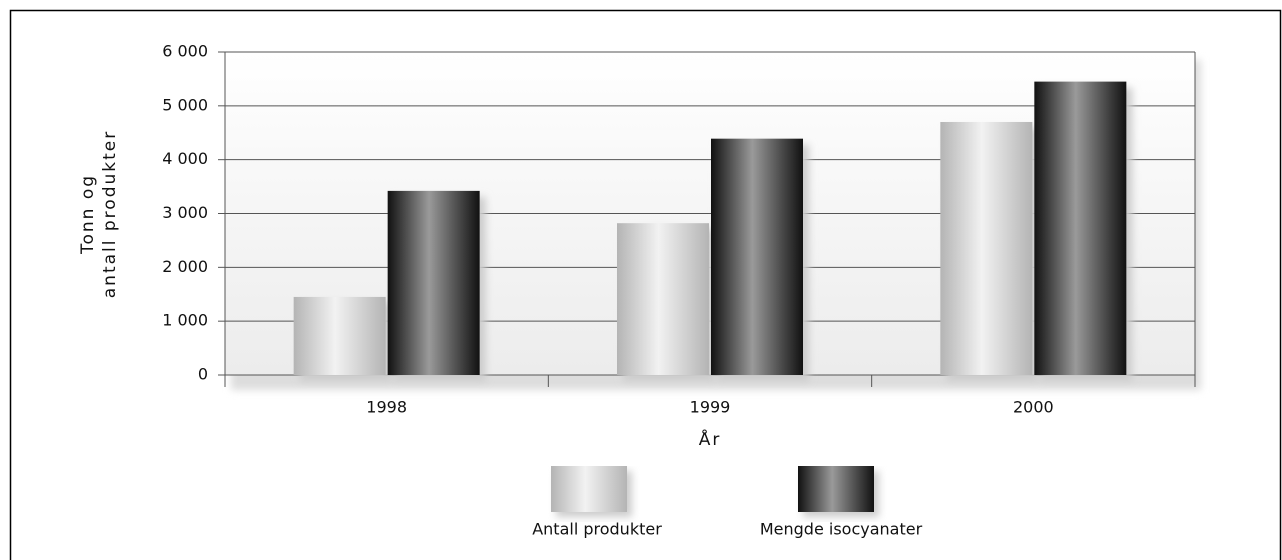 The image size is (1282, 560). What do you see at coordinates (185, 51) in the screenshot?
I see `y-tick-label: 6 000` at bounding box center [185, 51].